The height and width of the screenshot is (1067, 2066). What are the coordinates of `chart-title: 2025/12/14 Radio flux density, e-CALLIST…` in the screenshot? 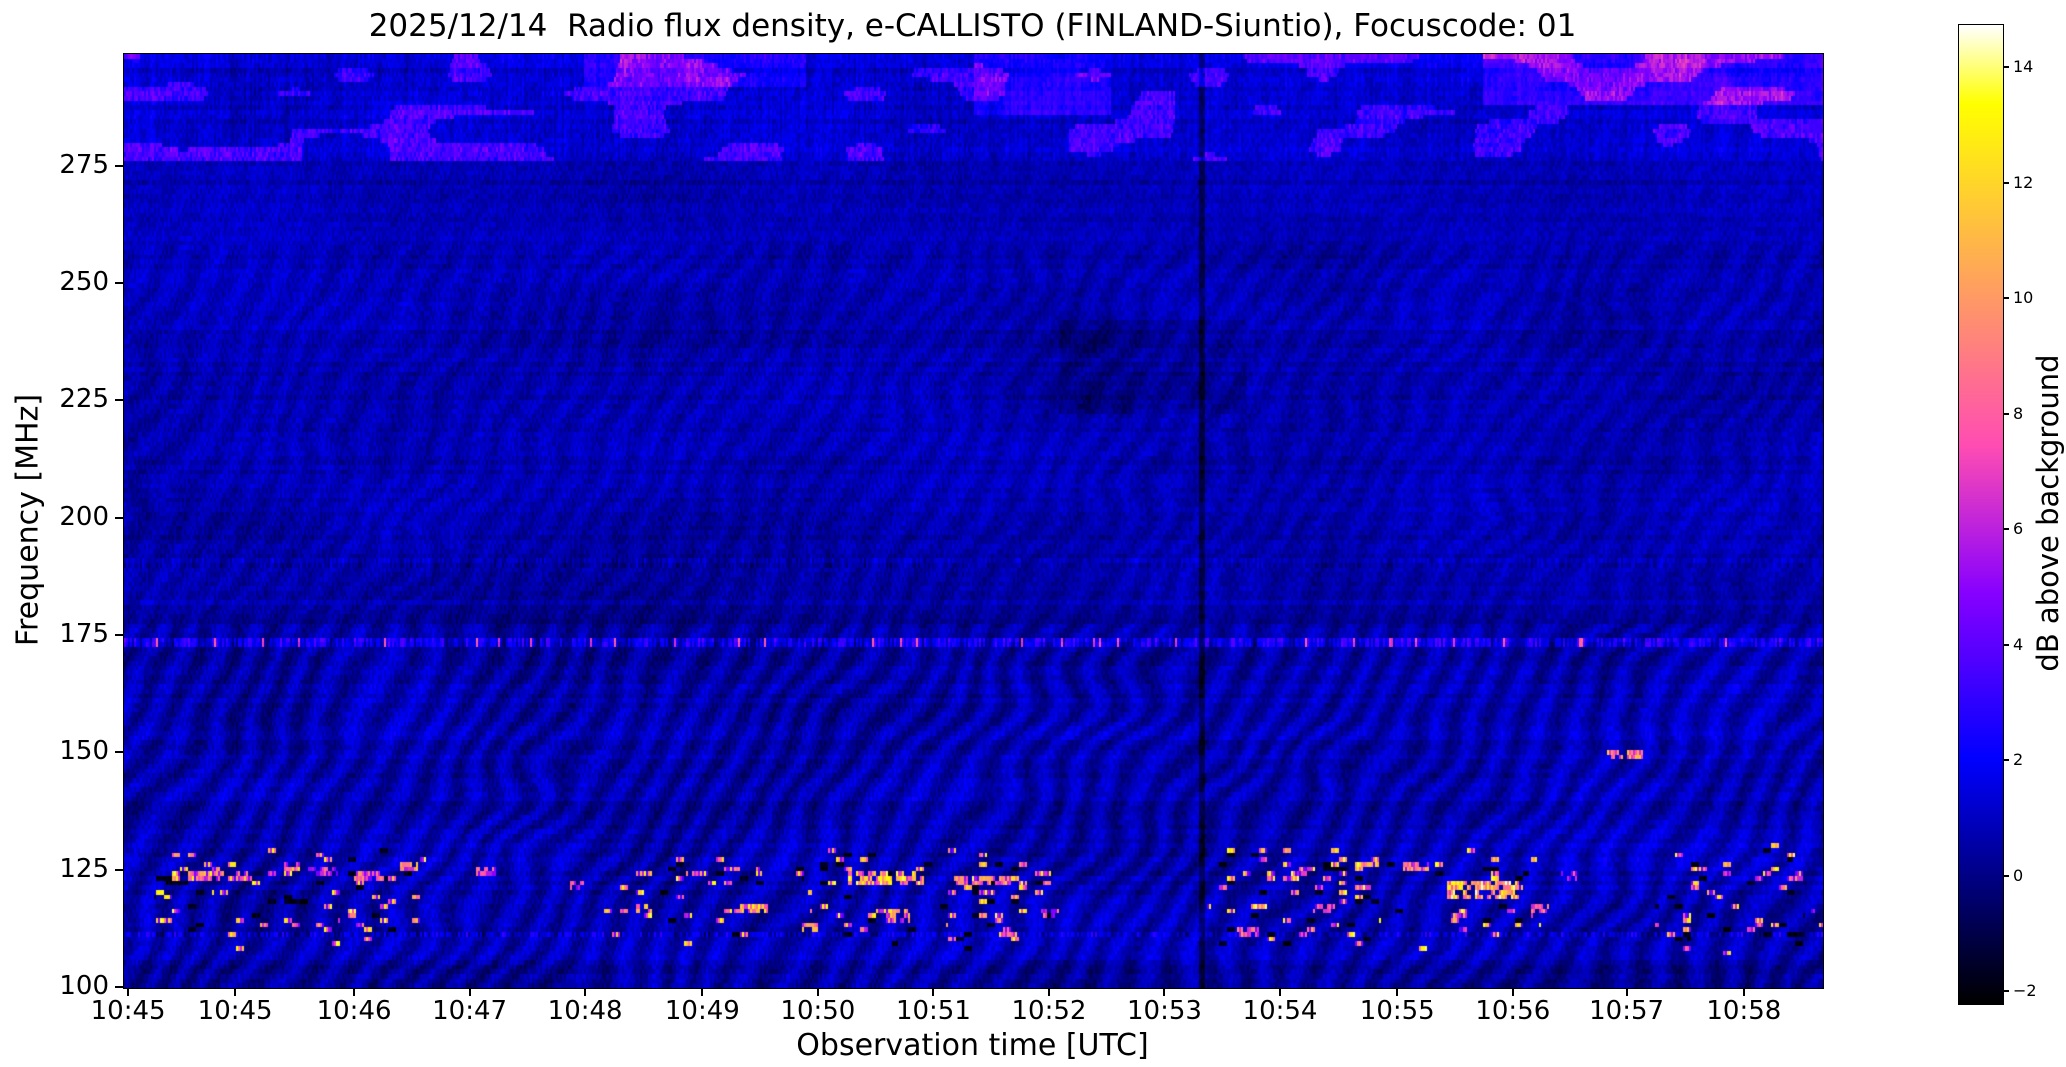 It's located at (972, 26).